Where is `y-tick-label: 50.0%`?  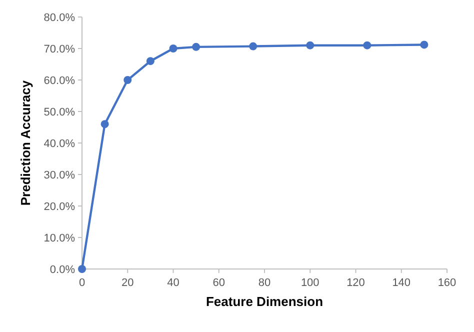 y-tick-label: 50.0% is located at coordinates (60, 112).